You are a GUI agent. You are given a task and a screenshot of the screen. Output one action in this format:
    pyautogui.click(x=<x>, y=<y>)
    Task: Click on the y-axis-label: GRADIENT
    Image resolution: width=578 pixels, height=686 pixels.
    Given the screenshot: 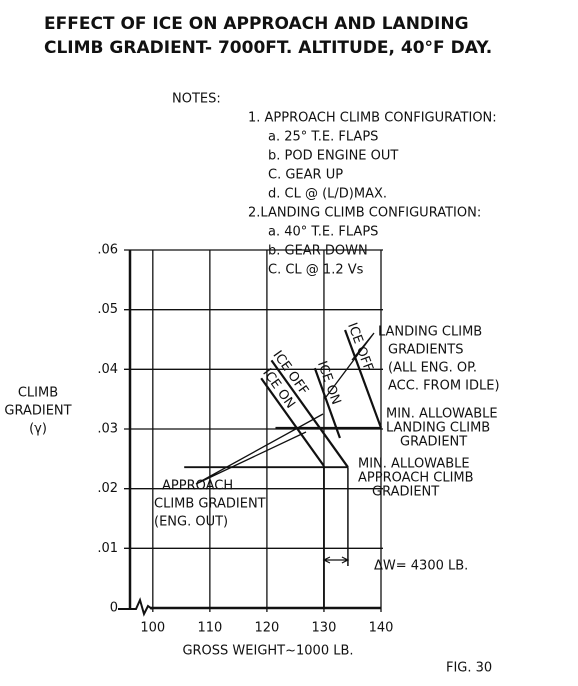 What is the action you would take?
    pyautogui.click(x=37, y=411)
    